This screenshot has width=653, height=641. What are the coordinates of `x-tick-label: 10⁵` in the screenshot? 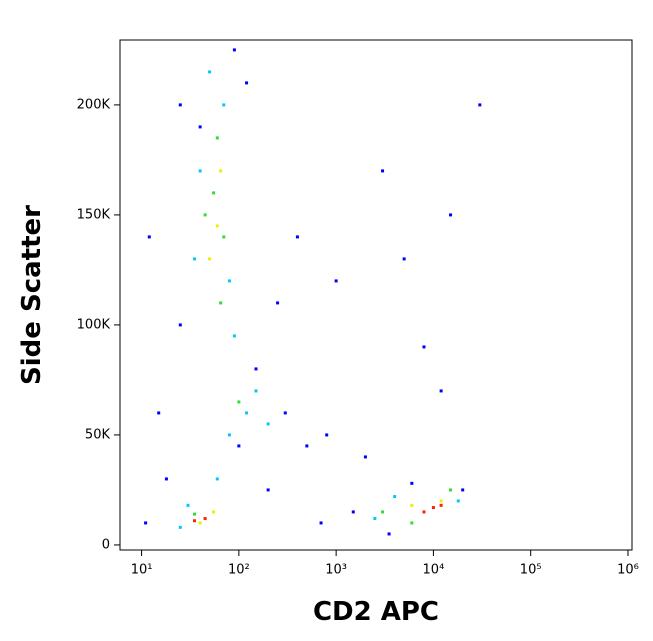 It's located at (531, 570).